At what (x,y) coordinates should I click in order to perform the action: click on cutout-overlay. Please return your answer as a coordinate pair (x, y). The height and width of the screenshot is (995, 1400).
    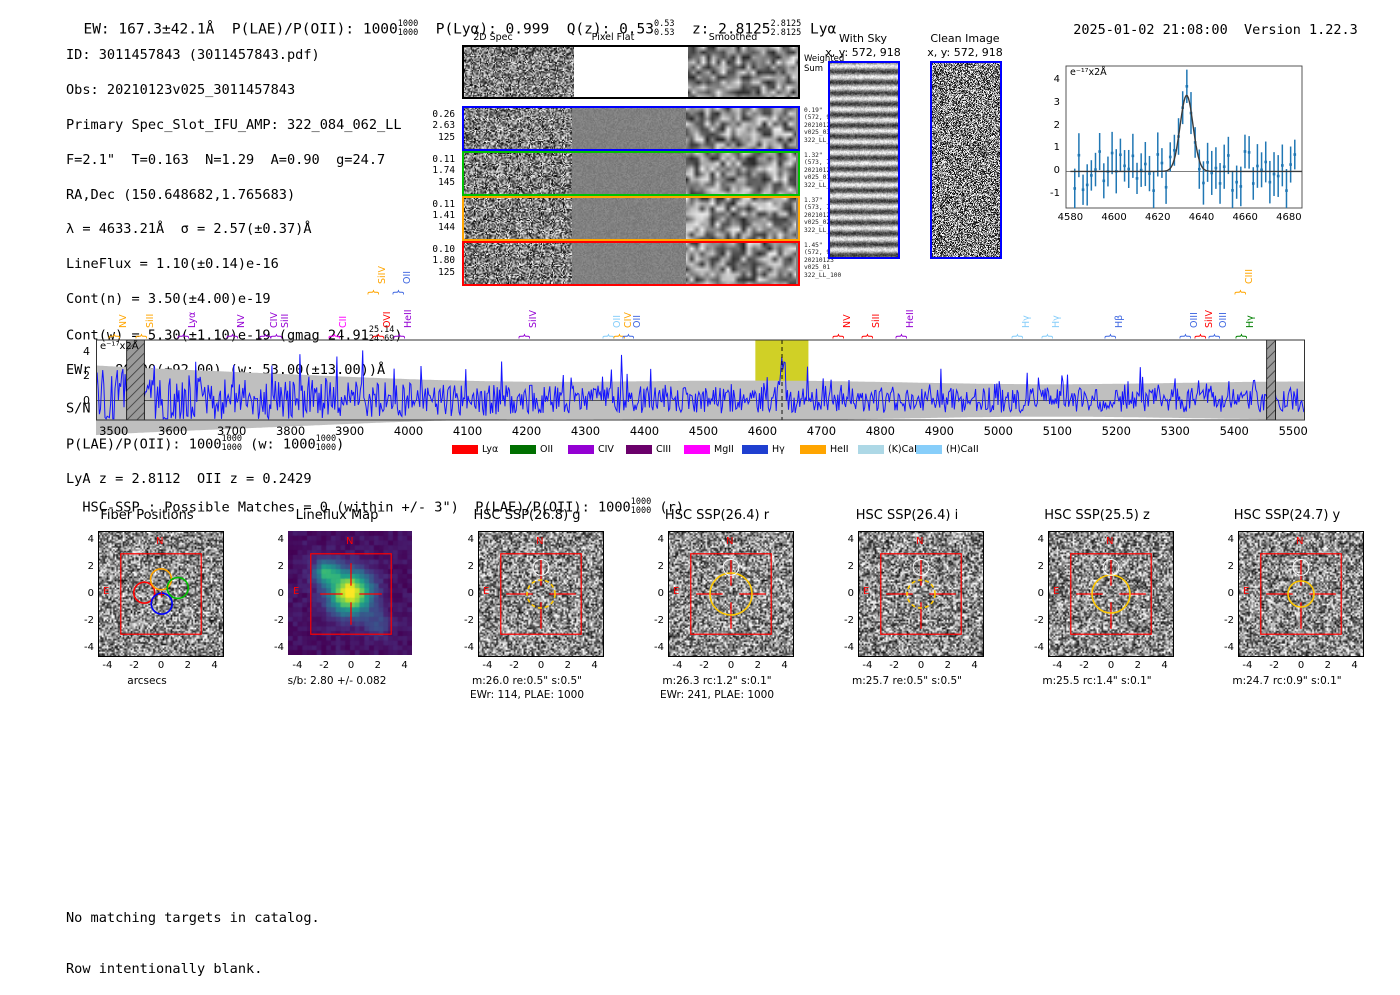
    Looking at the image, I should click on (351, 594).